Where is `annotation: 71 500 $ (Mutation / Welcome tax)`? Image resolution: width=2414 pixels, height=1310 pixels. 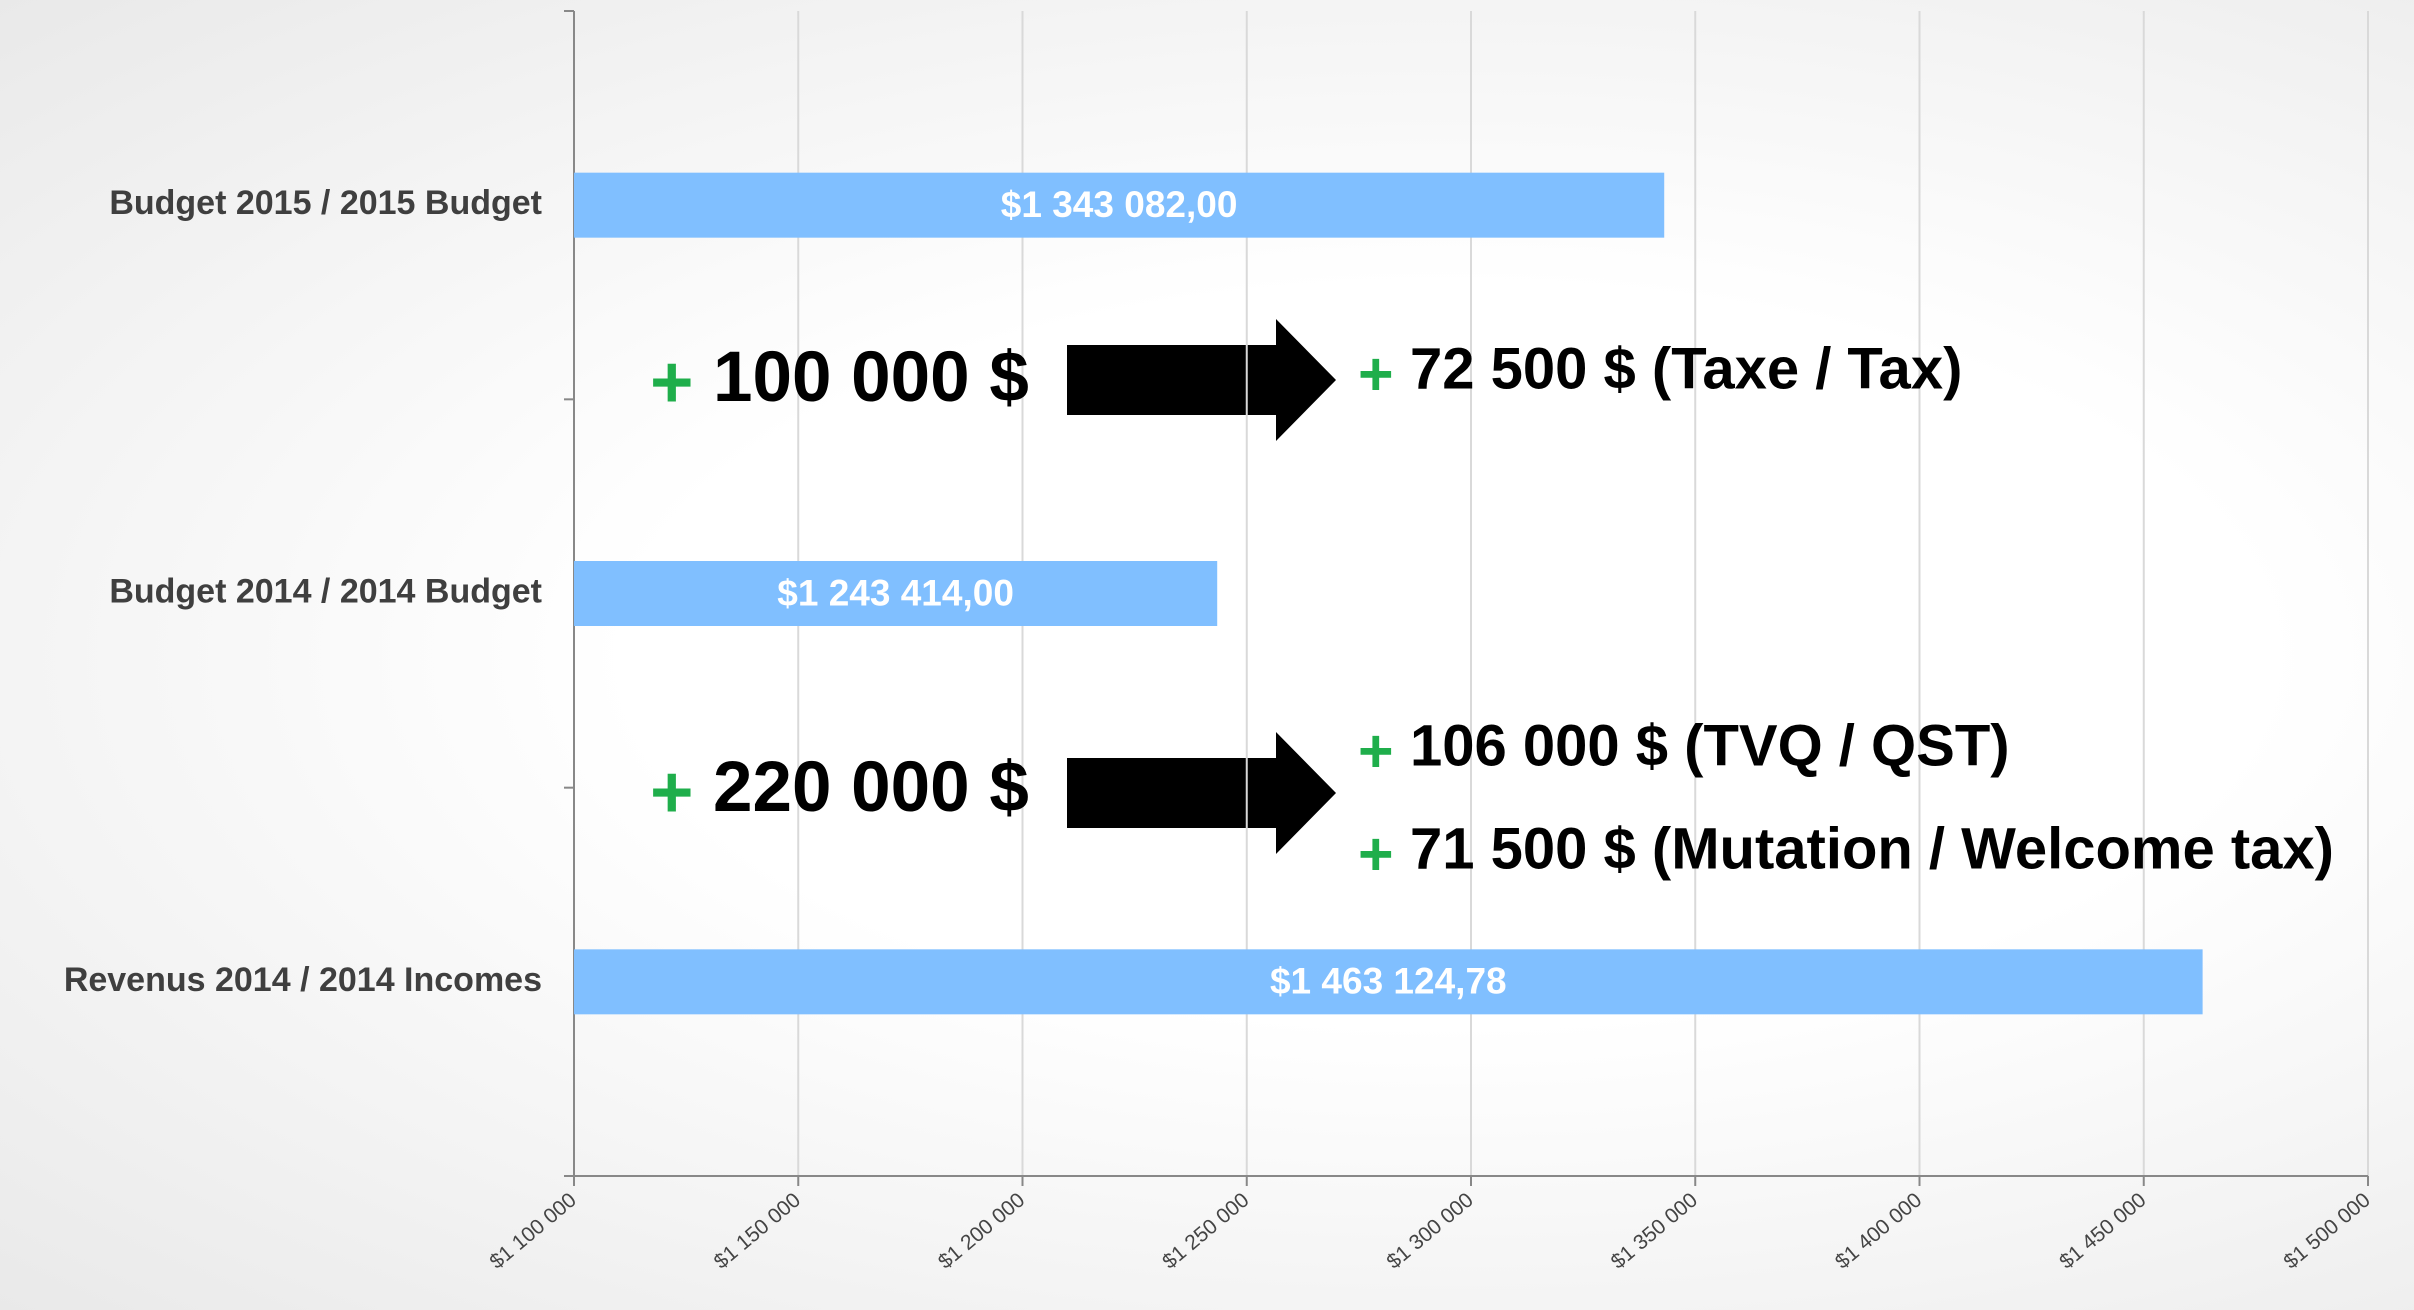
annotation: 71 500 $ (Mutation / Welcome tax) is located at coordinates (1872, 848).